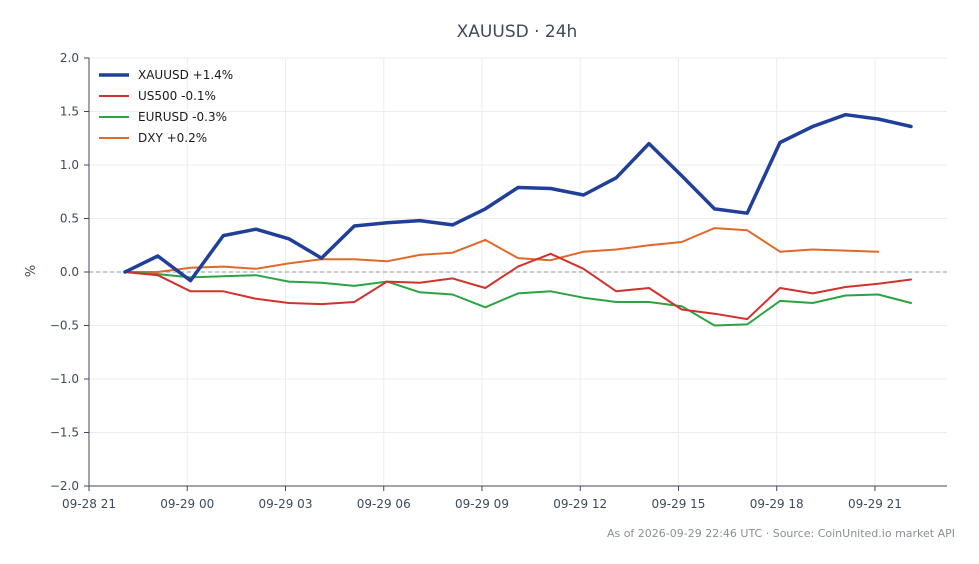 Image resolution: width=979 pixels, height=564 pixels. Describe the element at coordinates (177, 96) in the screenshot. I see `legend-label: US500 -0.1%` at that location.